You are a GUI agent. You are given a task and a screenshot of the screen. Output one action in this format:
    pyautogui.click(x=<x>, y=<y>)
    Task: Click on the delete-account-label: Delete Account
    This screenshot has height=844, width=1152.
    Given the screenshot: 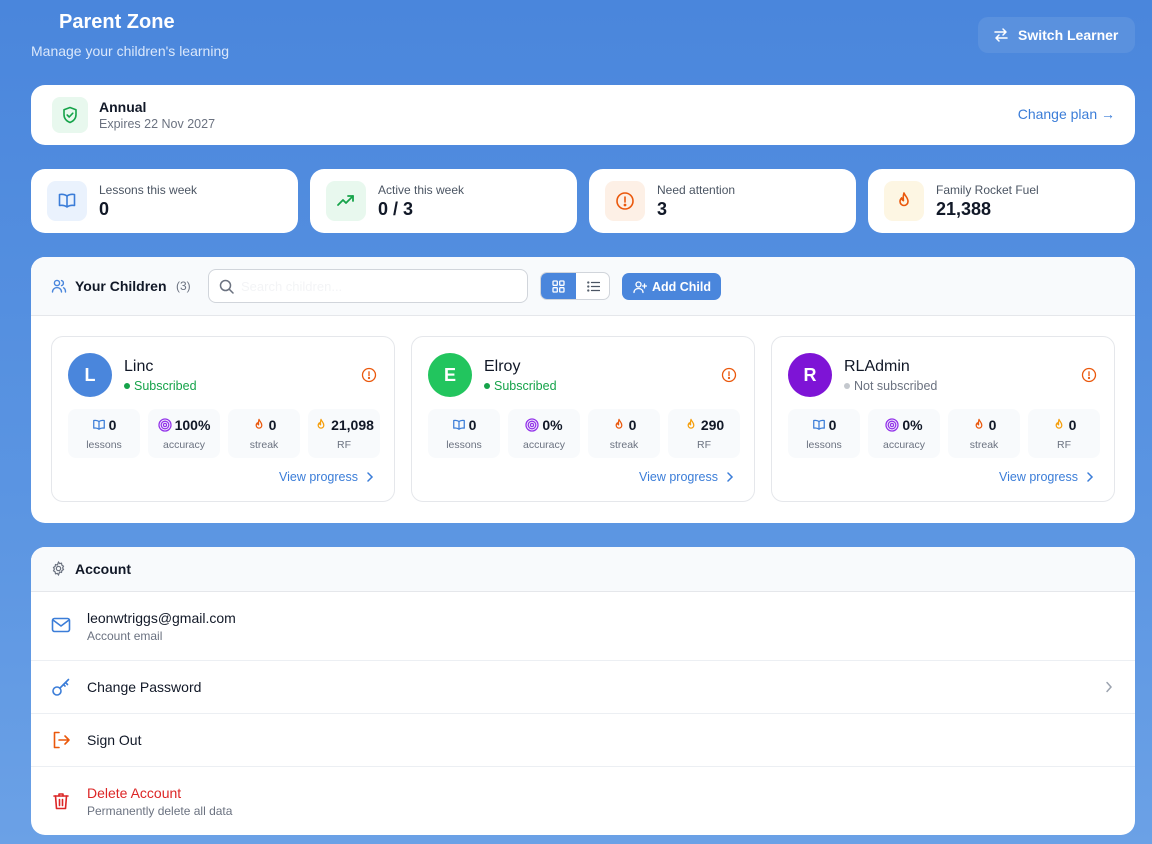 What is the action you would take?
    pyautogui.click(x=134, y=793)
    